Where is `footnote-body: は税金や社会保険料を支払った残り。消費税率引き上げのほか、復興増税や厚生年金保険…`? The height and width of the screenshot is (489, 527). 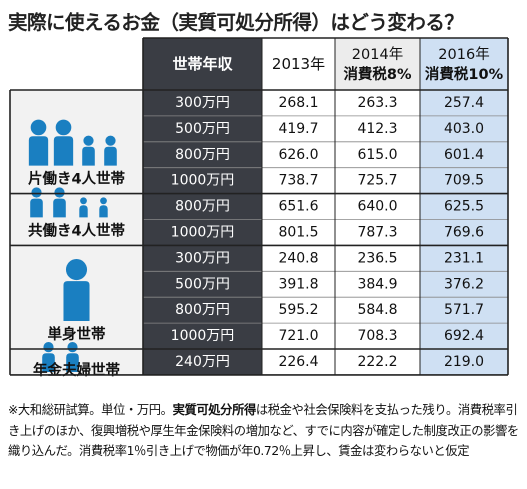 footnote-body: は税金や社会保険料を支払った残り。消費税率引き上げのほか、復興増税や厚生年金保険… is located at coordinates (263, 430).